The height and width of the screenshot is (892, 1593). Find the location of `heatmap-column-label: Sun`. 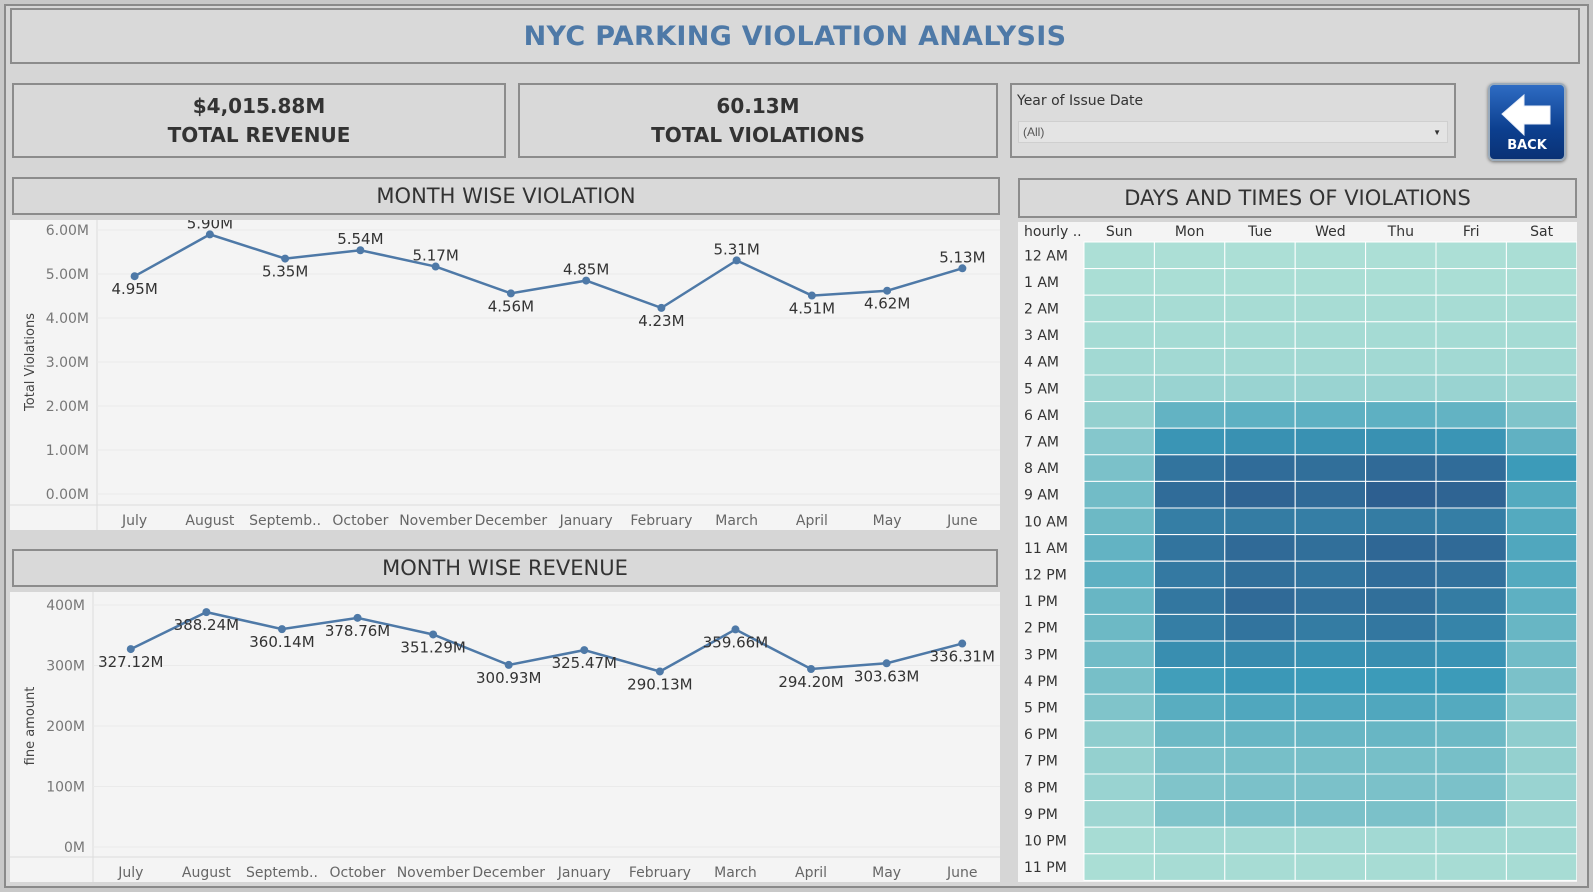

heatmap-column-label: Sun is located at coordinates (1119, 232).